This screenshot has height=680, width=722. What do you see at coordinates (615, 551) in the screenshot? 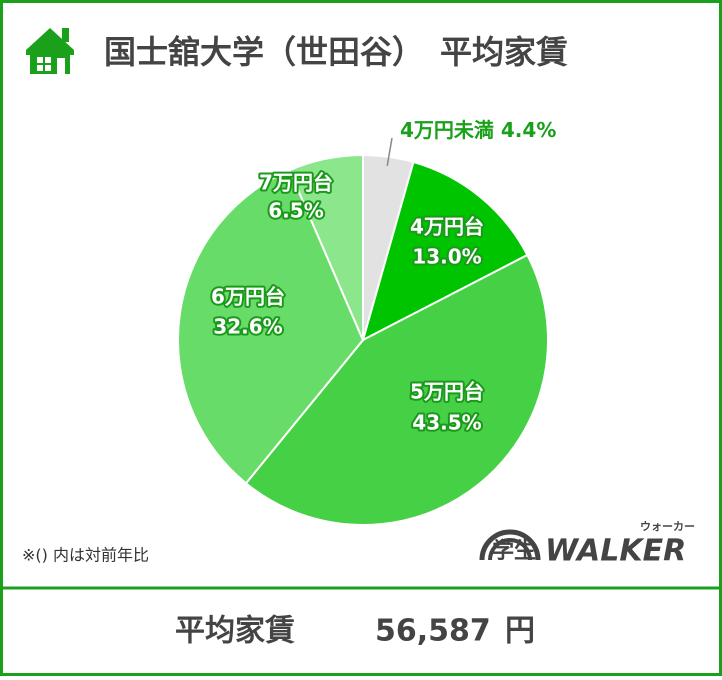
I see `logo-brand: WALKER` at bounding box center [615, 551].